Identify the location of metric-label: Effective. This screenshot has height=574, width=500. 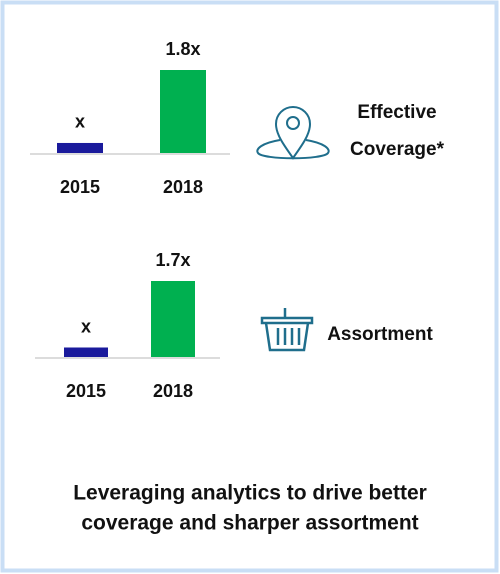
(396, 112).